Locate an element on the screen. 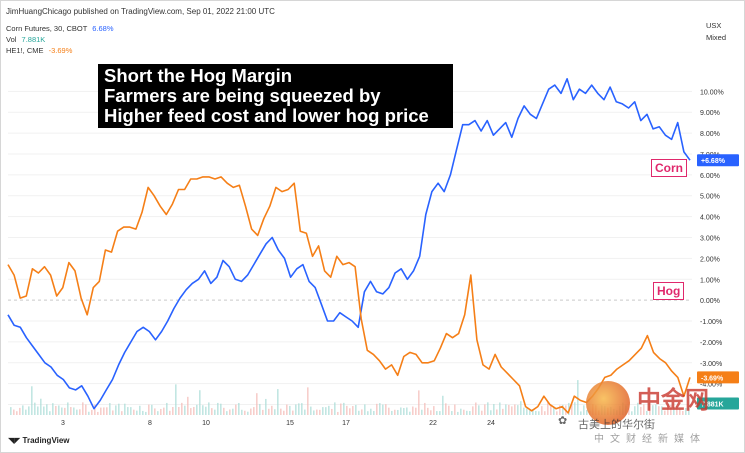 The height and width of the screenshot is (453, 745). legend-hog: HE1!, CME -3.69% is located at coordinates (39, 50).